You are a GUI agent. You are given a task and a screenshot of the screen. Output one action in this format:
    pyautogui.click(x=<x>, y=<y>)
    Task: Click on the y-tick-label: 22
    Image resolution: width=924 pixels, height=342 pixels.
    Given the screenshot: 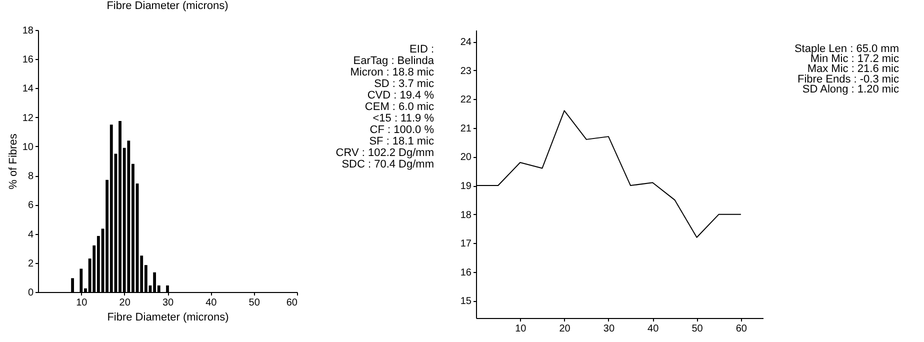 What is the action you would take?
    pyautogui.click(x=466, y=100)
    